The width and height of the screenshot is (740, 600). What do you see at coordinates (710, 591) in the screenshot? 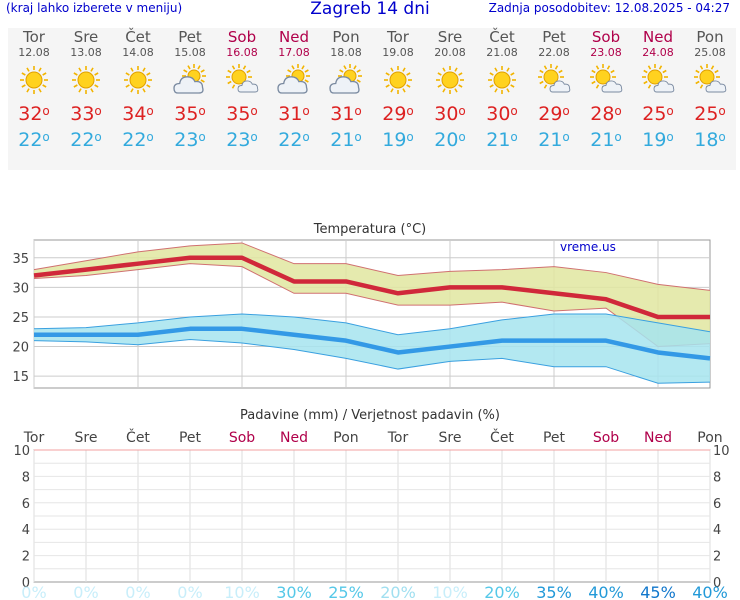
I see `precip-probability-label: 40%` at bounding box center [710, 591].